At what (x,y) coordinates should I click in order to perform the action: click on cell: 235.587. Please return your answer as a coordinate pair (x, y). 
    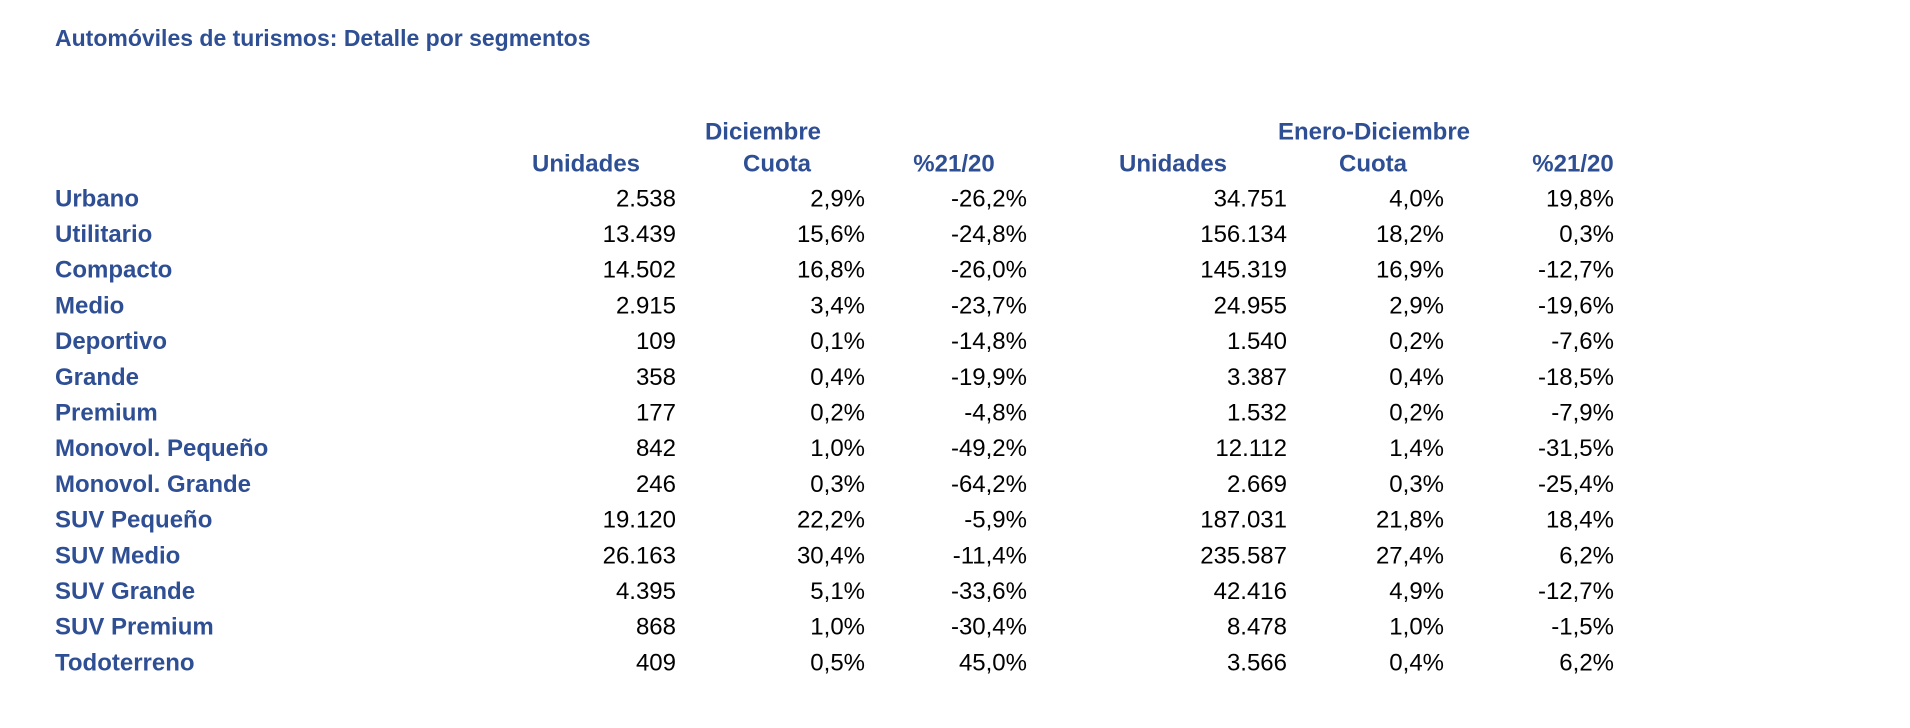
    Looking at the image, I should click on (1243, 555).